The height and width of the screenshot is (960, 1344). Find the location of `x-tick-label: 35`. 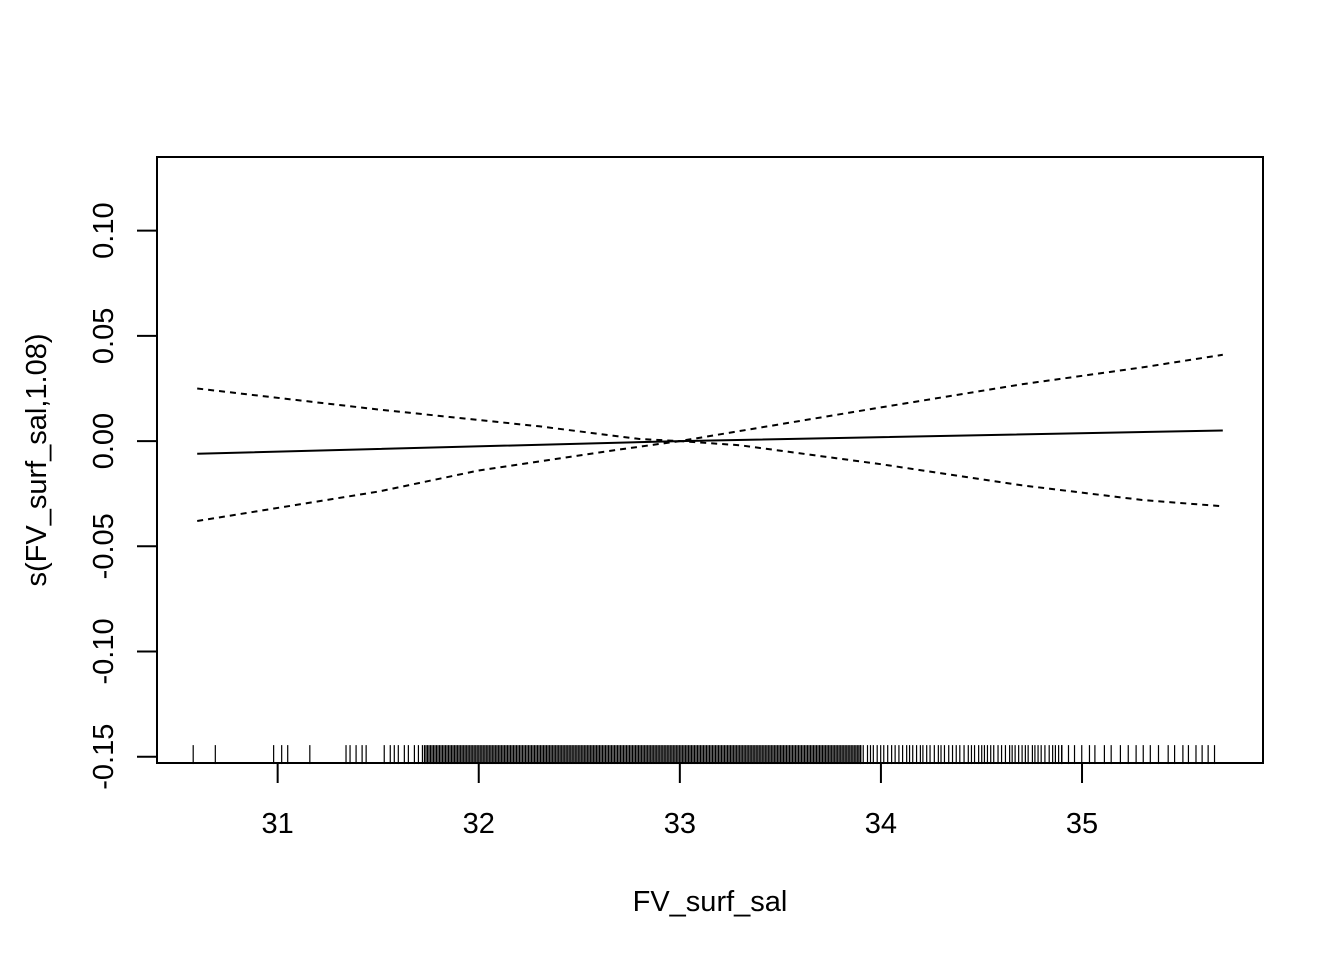

x-tick-label: 35 is located at coordinates (1082, 824).